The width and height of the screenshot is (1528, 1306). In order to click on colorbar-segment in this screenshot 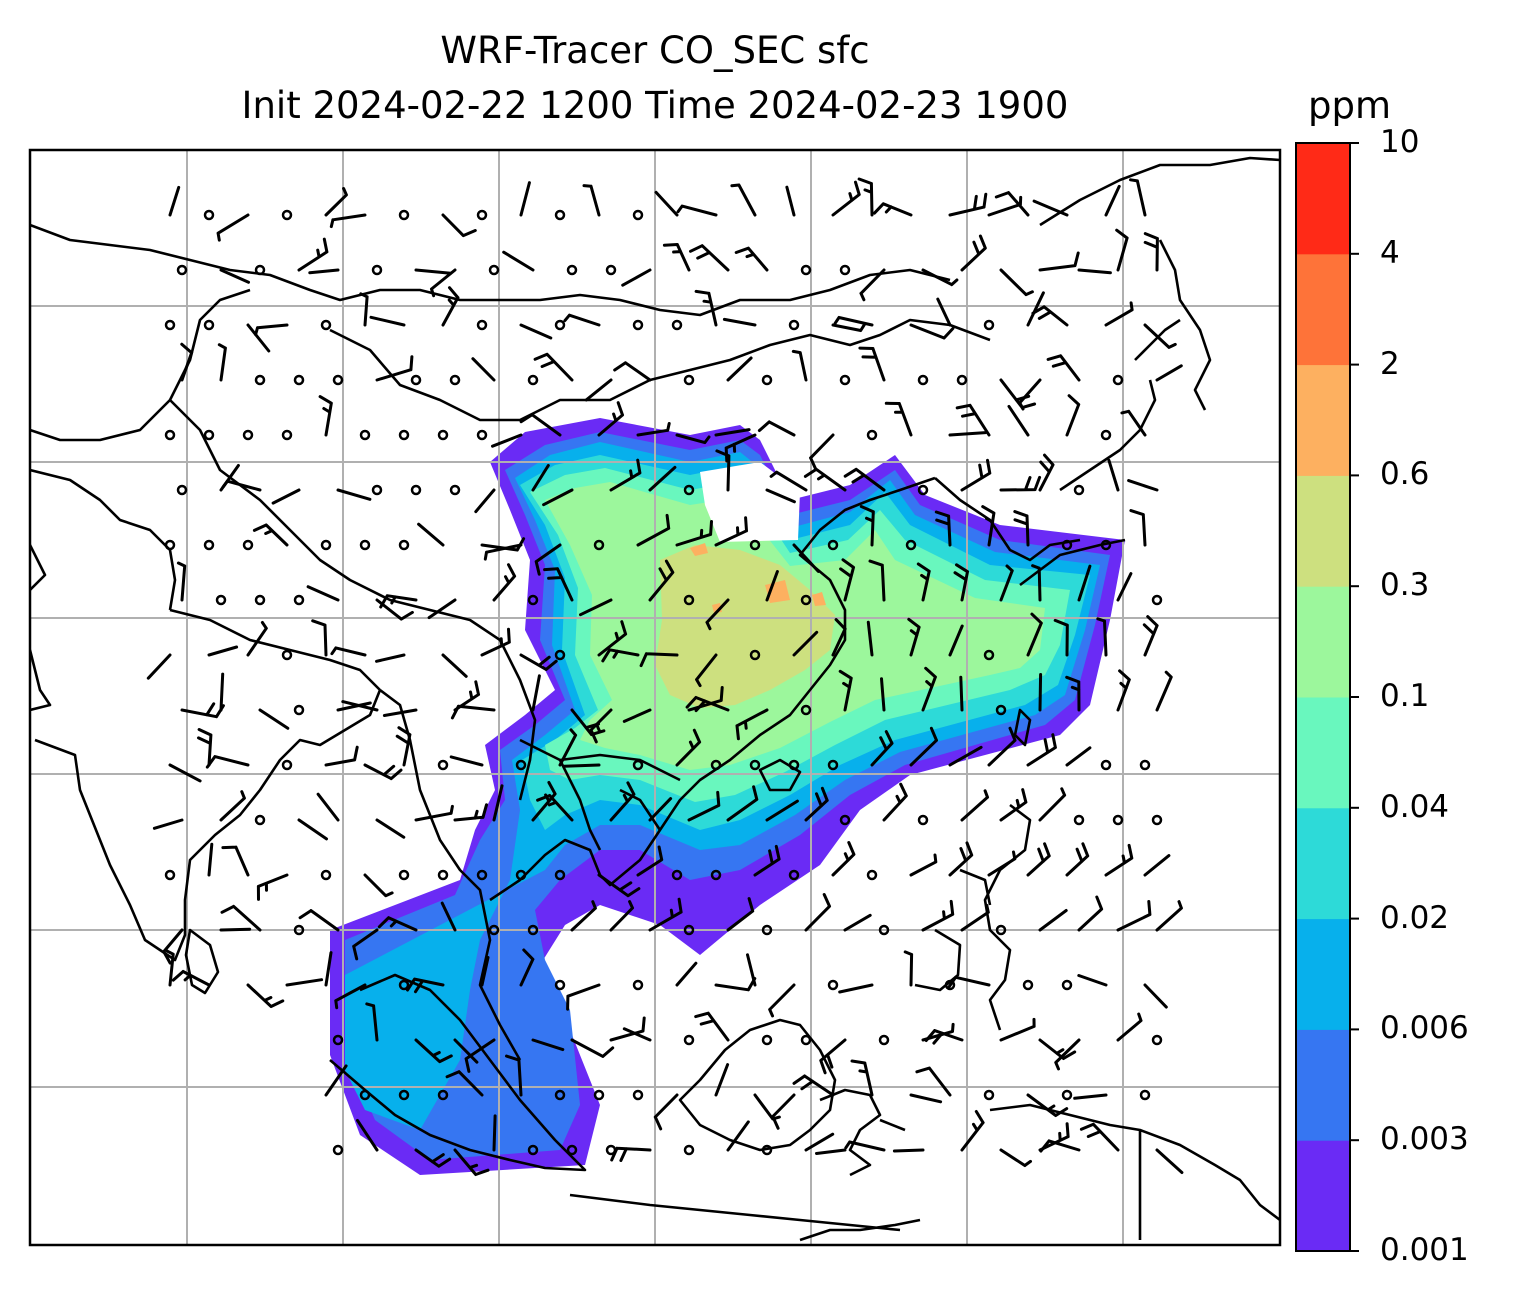, I will do `click(1323, 1085)`.